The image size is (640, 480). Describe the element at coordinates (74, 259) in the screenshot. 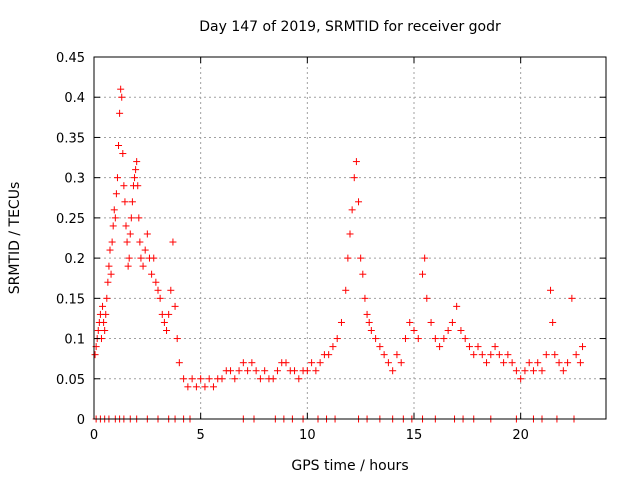

I see `y-tick-label: 0.2` at that location.